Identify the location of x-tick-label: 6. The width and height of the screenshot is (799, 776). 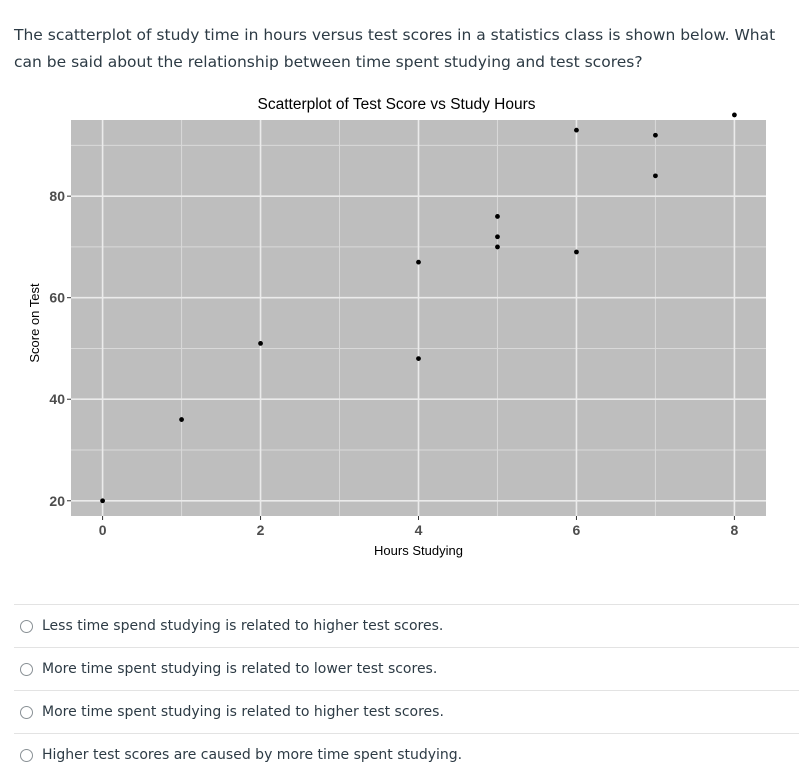
(577, 530).